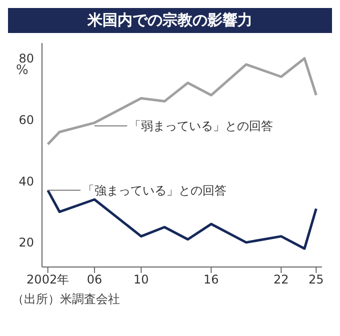 Image resolution: width=340 pixels, height=336 pixels. I want to click on y-axis-title: %, so click(22, 70).